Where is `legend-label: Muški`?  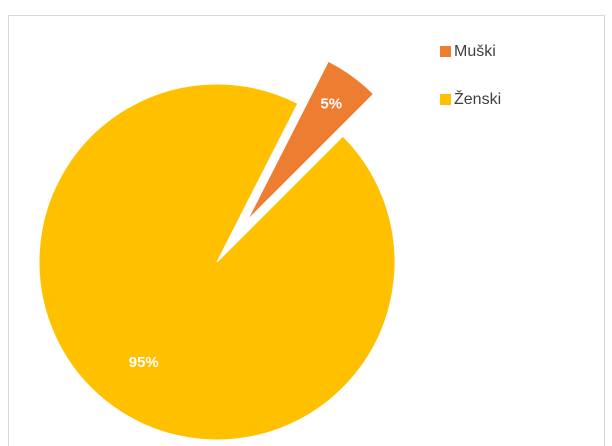
legend-label: Muški is located at coordinates (475, 51).